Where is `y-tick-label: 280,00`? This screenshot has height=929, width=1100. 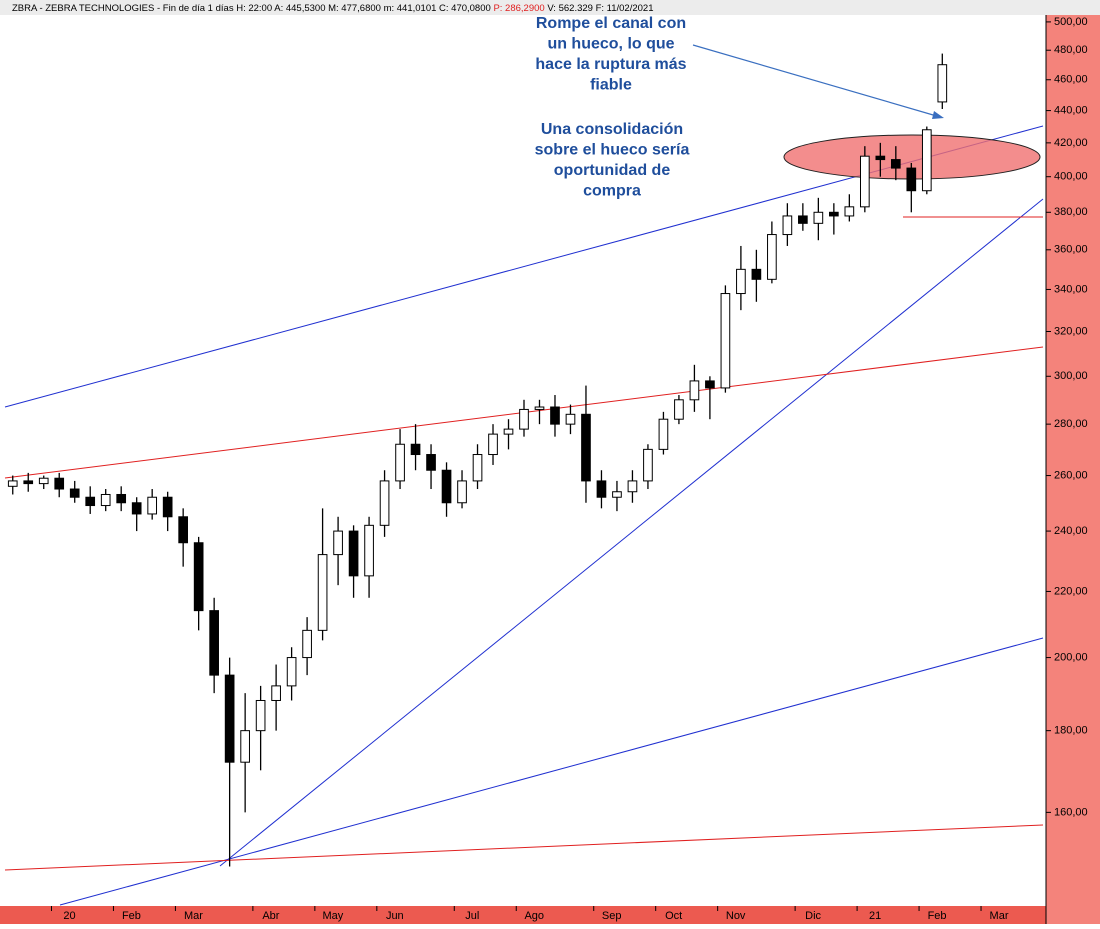 y-tick-label: 280,00 is located at coordinates (1071, 424).